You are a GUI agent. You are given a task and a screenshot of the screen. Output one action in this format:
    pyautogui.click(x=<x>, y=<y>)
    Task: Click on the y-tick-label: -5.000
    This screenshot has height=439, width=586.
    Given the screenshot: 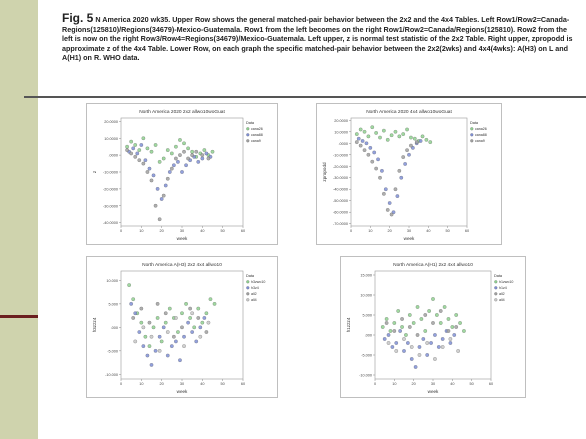 What is the action you would take?
    pyautogui.click(x=366, y=356)
    